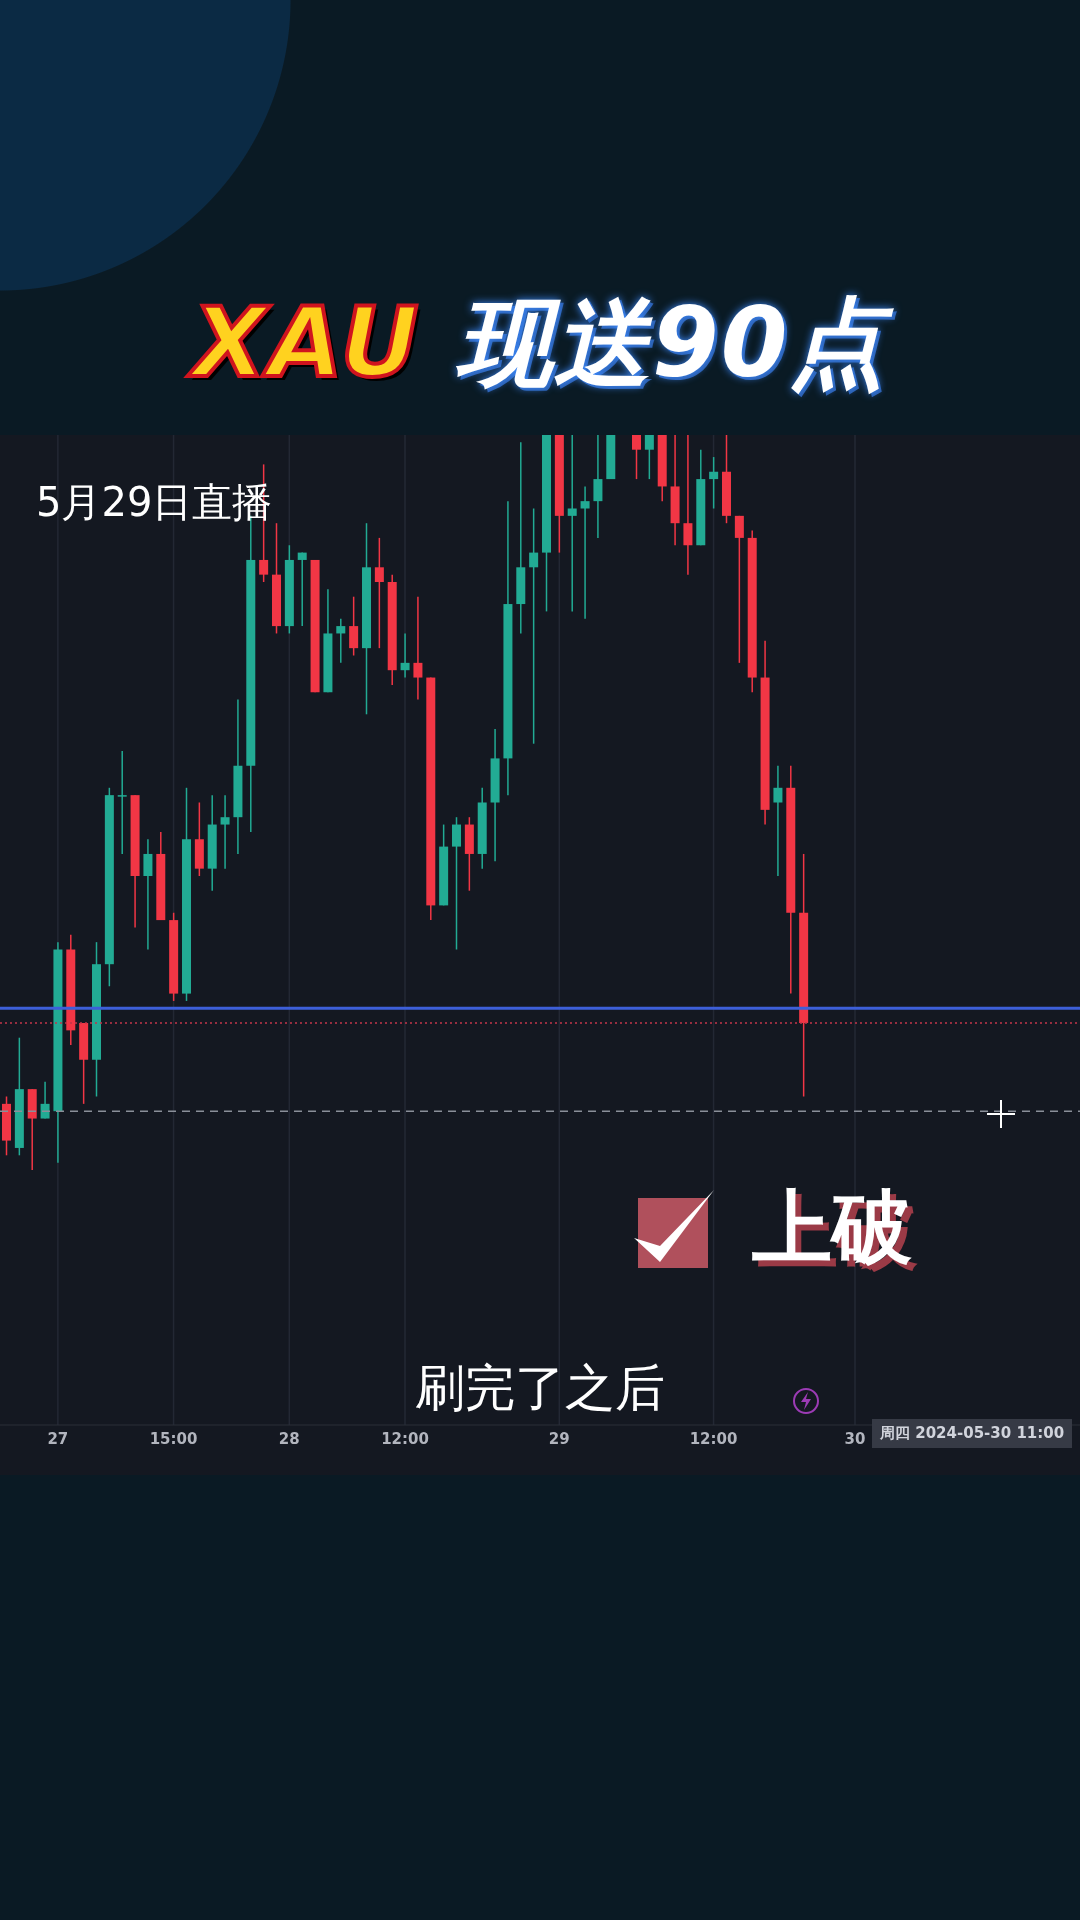 Image resolution: width=1080 pixels, height=1920 pixels. I want to click on text: 上破, so click(832, 1228).